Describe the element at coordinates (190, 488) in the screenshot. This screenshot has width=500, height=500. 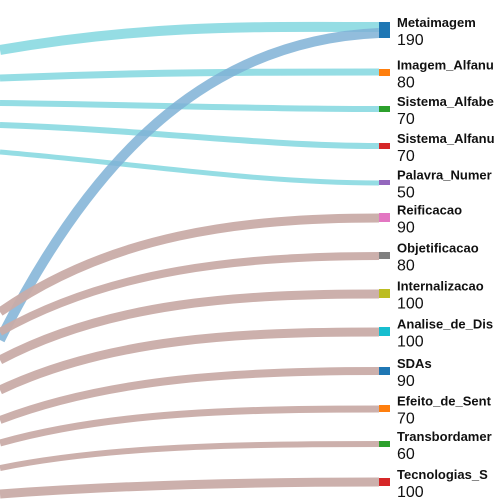
I see `link-to-tecnologias_s` at that location.